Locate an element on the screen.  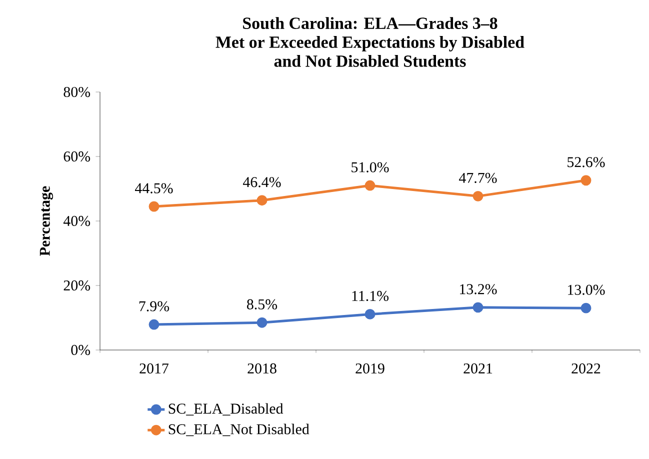
y-tick-label: 20% is located at coordinates (77, 285).